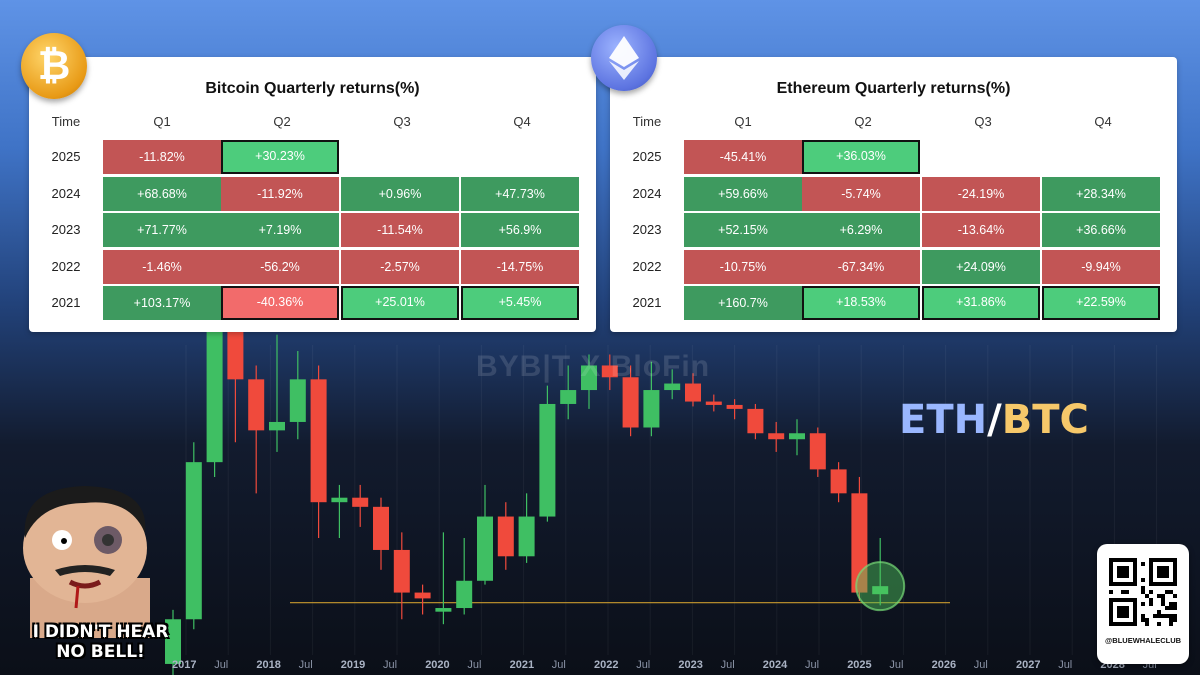 Image resolution: width=1200 pixels, height=675 pixels. What do you see at coordinates (280, 157) in the screenshot?
I see `table-cell: +30.23%` at bounding box center [280, 157].